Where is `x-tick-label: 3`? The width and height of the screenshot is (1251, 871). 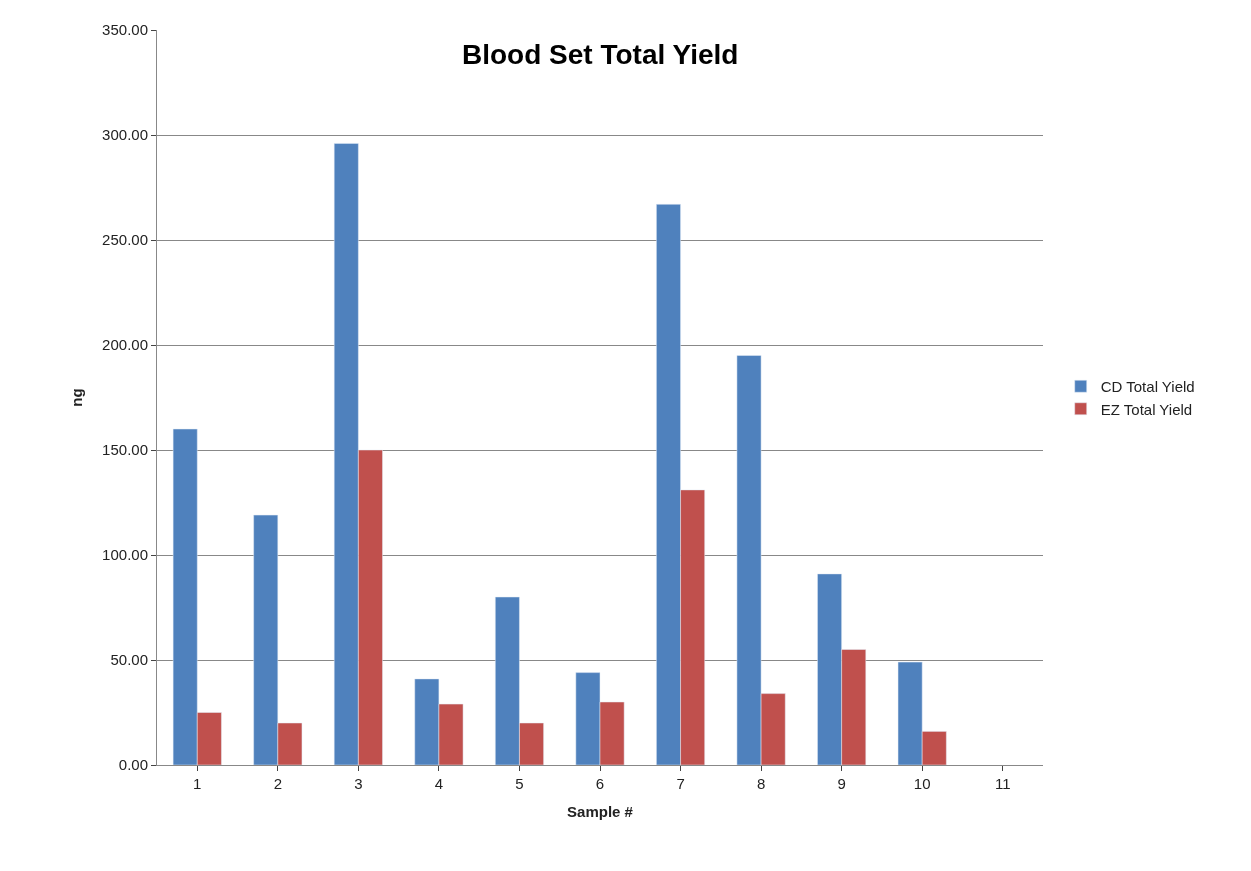
x-tick-label: 3 is located at coordinates (358, 783).